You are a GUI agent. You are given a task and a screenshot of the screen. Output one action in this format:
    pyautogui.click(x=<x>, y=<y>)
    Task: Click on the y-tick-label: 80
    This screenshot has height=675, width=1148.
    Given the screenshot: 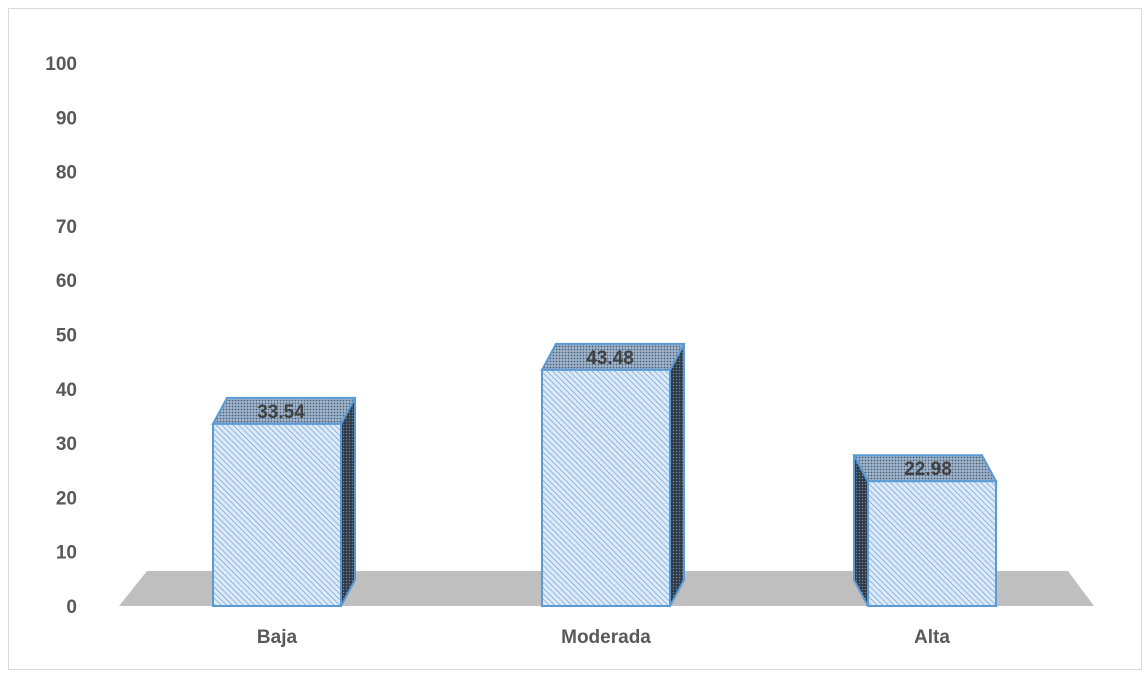 What is the action you would take?
    pyautogui.click(x=66, y=173)
    